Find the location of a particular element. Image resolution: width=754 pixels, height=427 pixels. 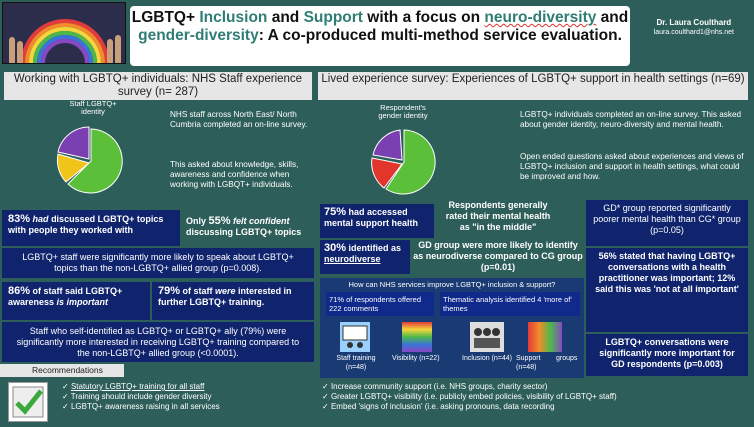

visibility-icon is located at coordinates (417, 337).